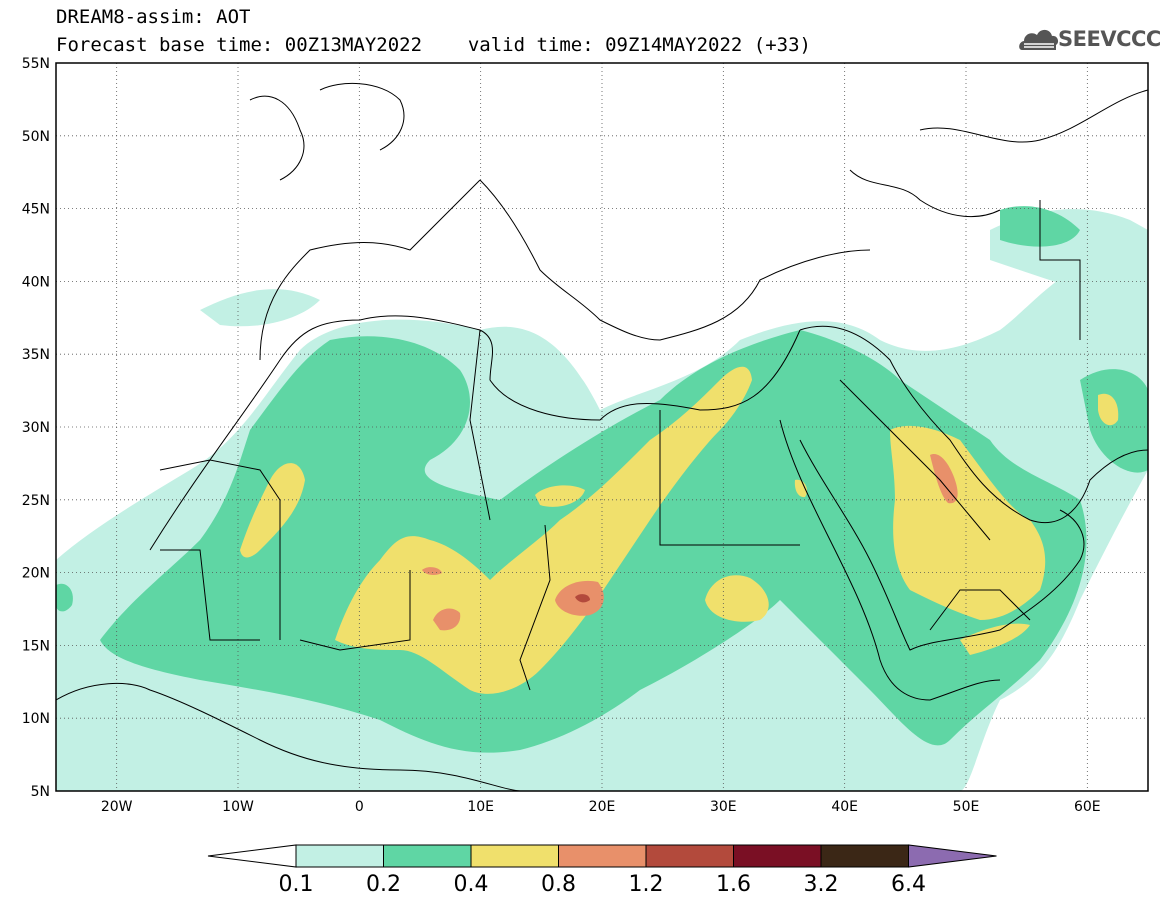 The width and height of the screenshot is (1165, 905). What do you see at coordinates (966, 807) in the screenshot?
I see `longitude-tick-label: 50E` at bounding box center [966, 807].